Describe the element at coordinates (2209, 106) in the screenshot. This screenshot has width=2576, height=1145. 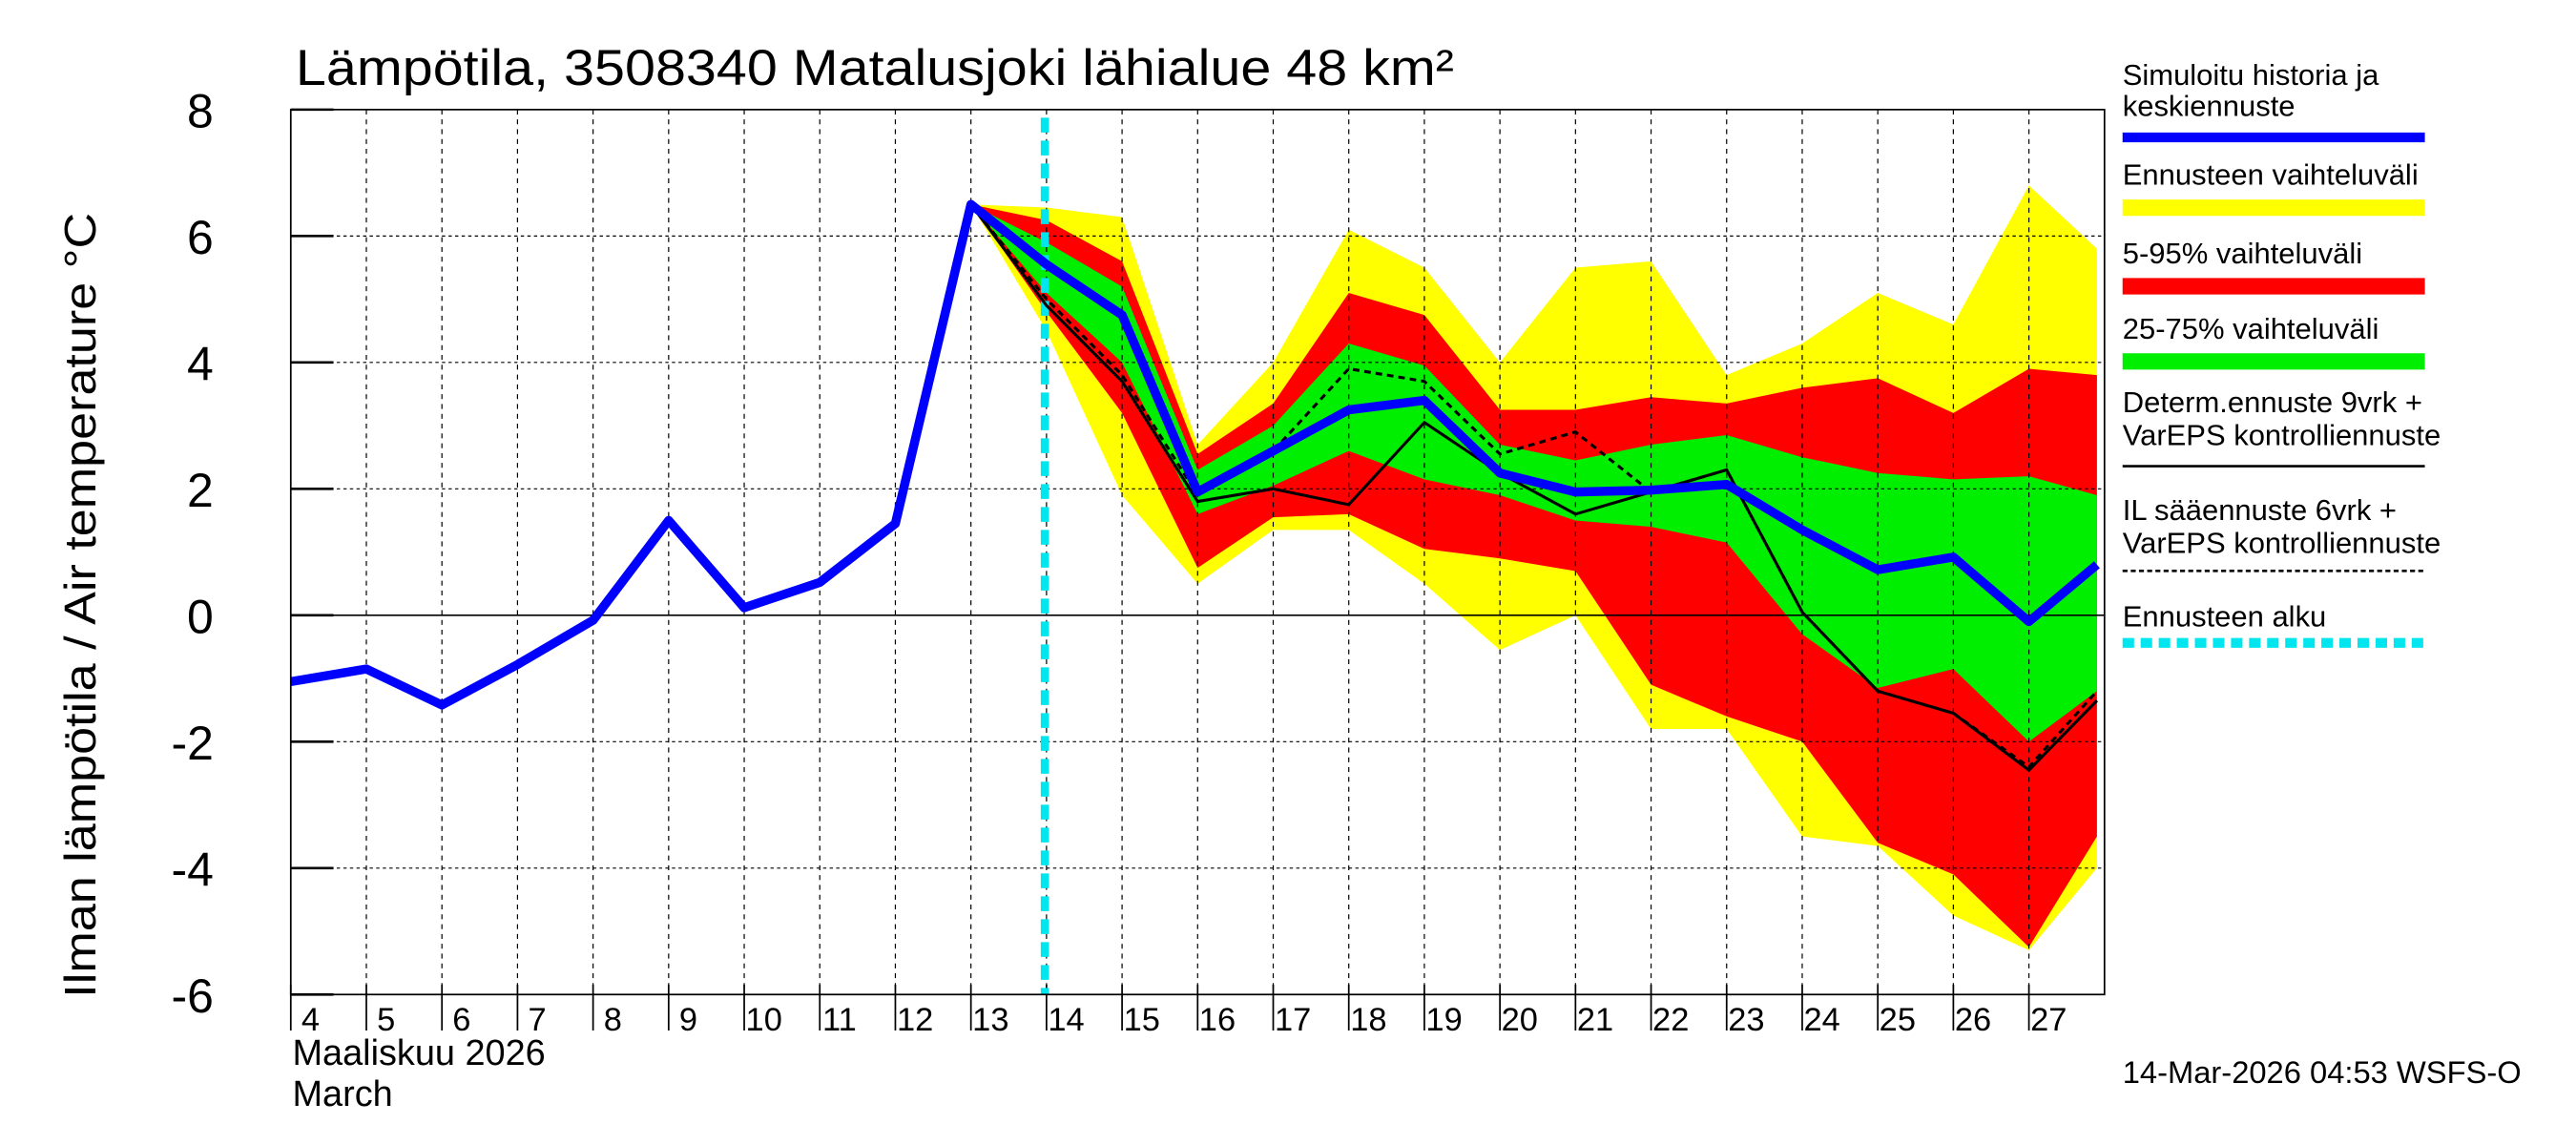
I see `legend-label-sim-2: keskiennuste` at that location.